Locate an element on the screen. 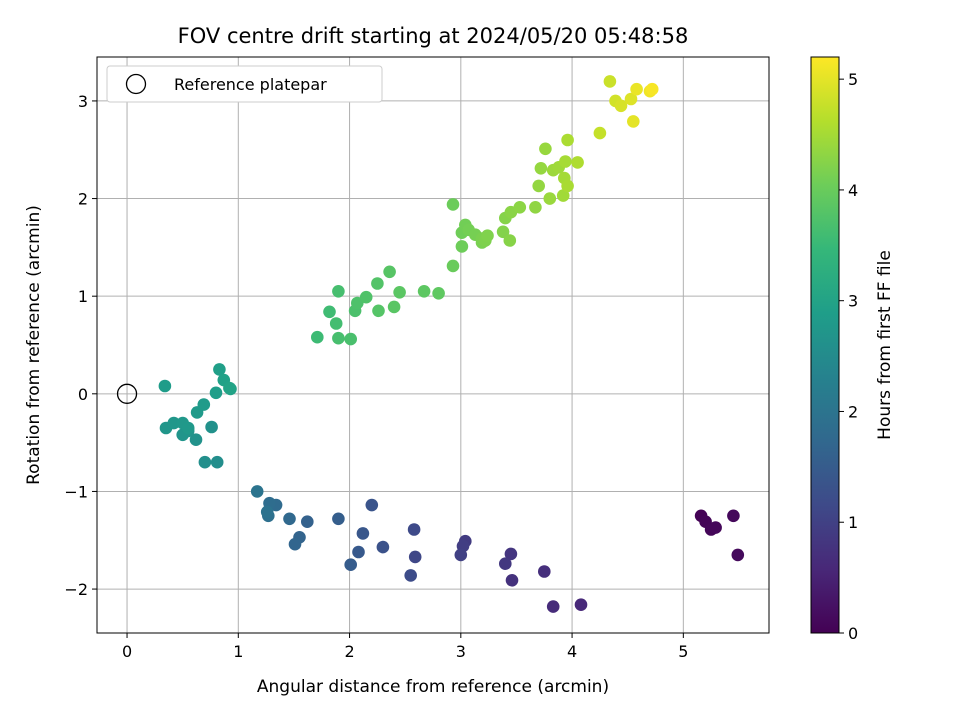  x-tick-label: 3 is located at coordinates (461, 651).